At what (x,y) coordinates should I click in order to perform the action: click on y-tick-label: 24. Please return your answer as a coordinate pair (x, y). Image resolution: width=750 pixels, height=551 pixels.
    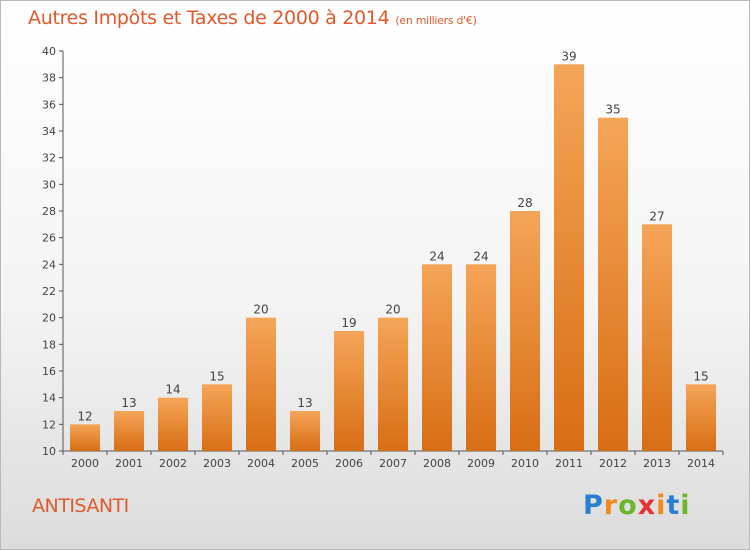
    Looking at the image, I should click on (49, 264).